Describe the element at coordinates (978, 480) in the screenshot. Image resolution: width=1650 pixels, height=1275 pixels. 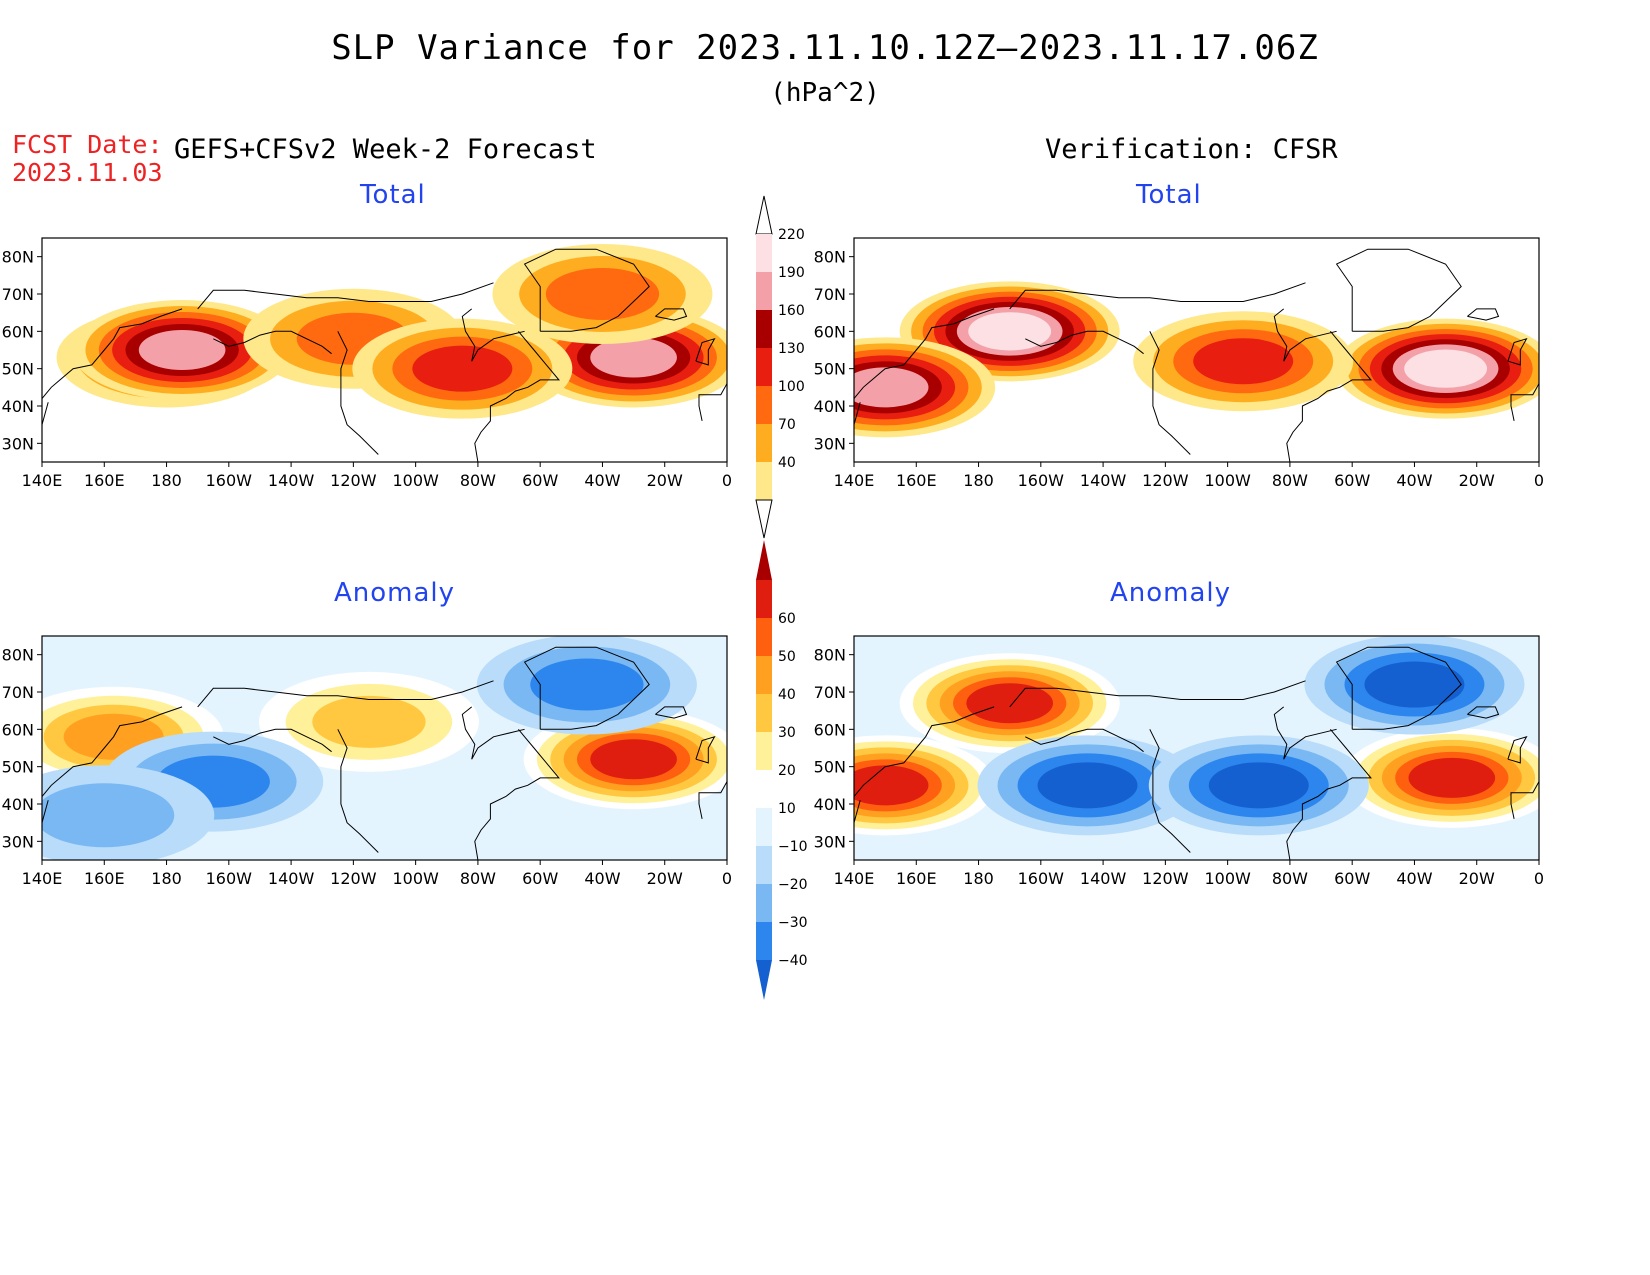
I see `x-tick-label: 180` at that location.